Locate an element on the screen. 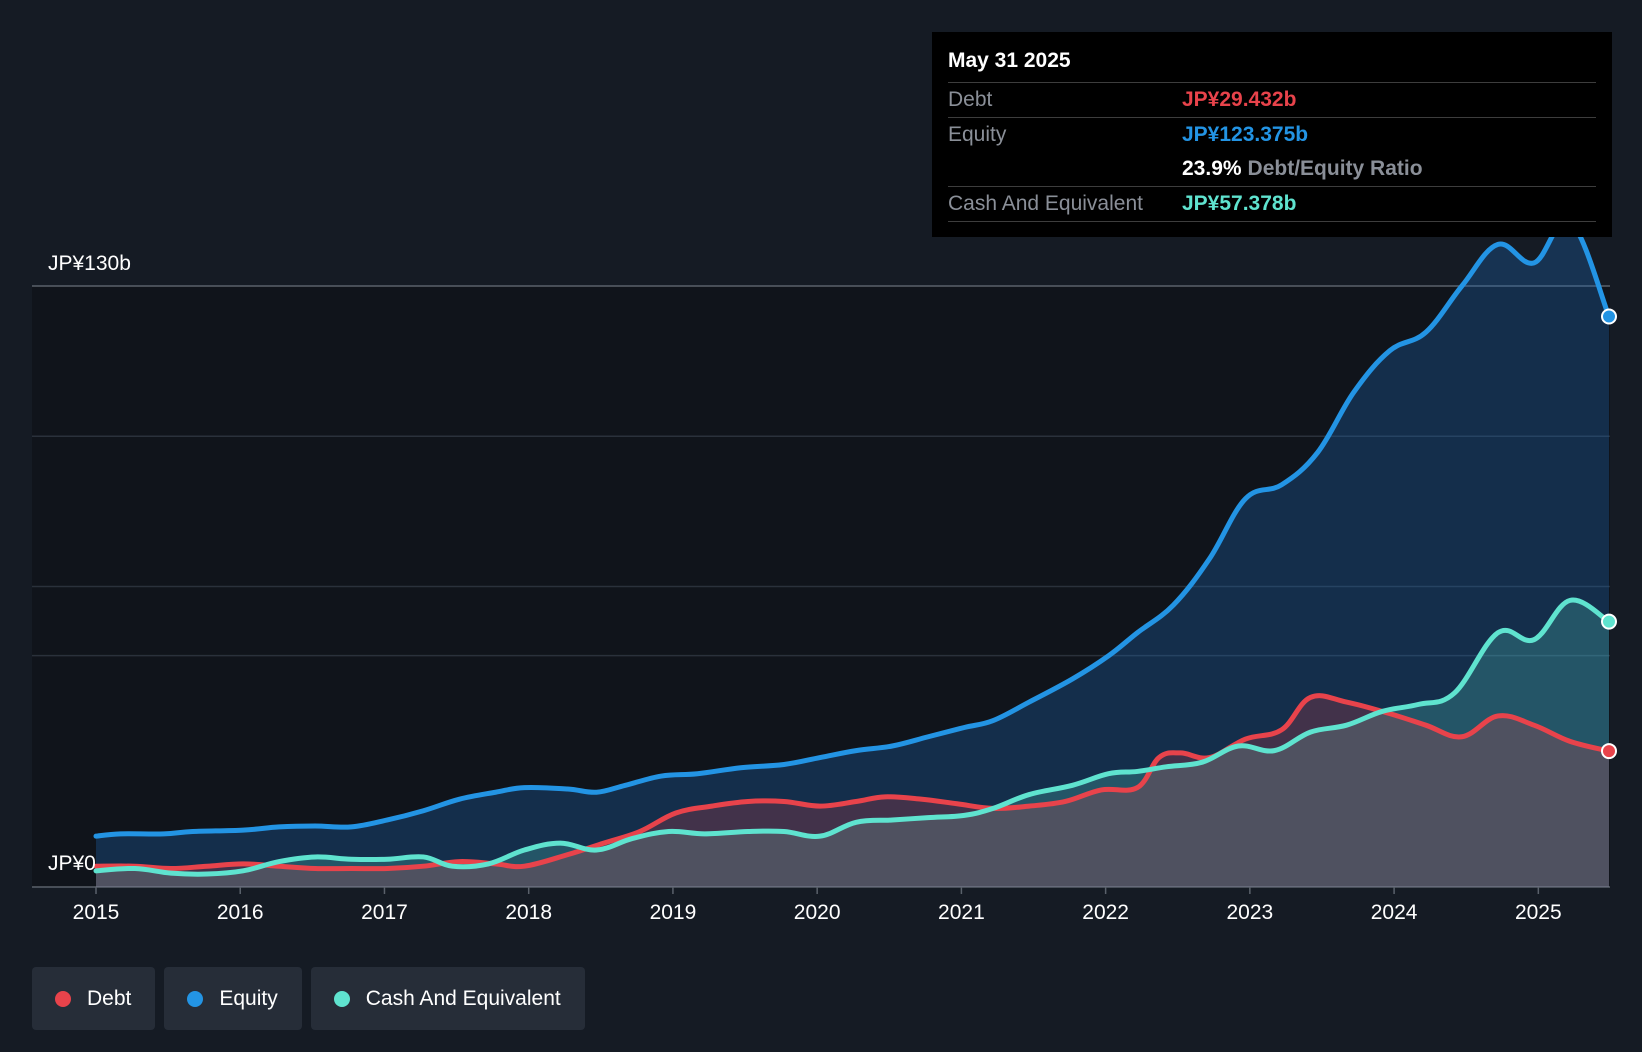 Image resolution: width=1642 pixels, height=1052 pixels. legend-item-cash: Cash And Equivalent is located at coordinates (447, 998).